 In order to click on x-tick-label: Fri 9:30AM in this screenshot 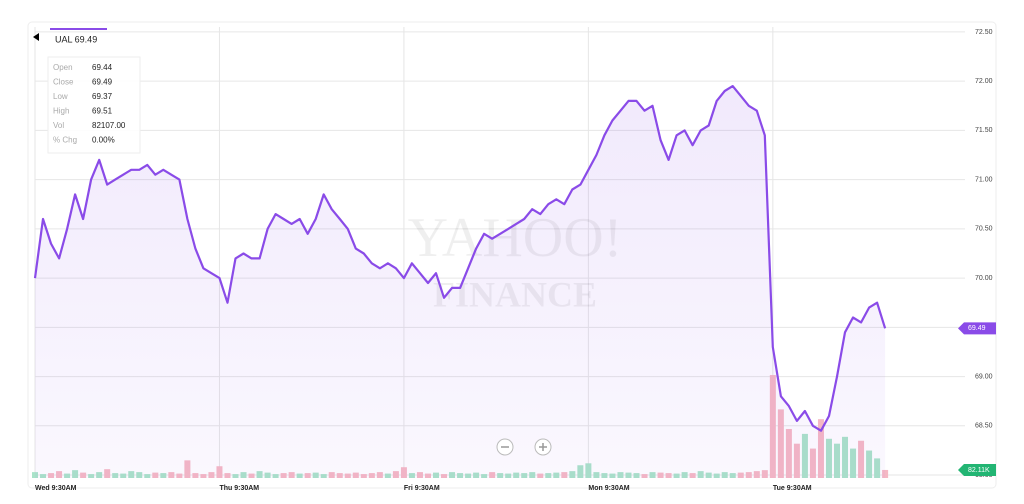, I will do `click(422, 488)`.